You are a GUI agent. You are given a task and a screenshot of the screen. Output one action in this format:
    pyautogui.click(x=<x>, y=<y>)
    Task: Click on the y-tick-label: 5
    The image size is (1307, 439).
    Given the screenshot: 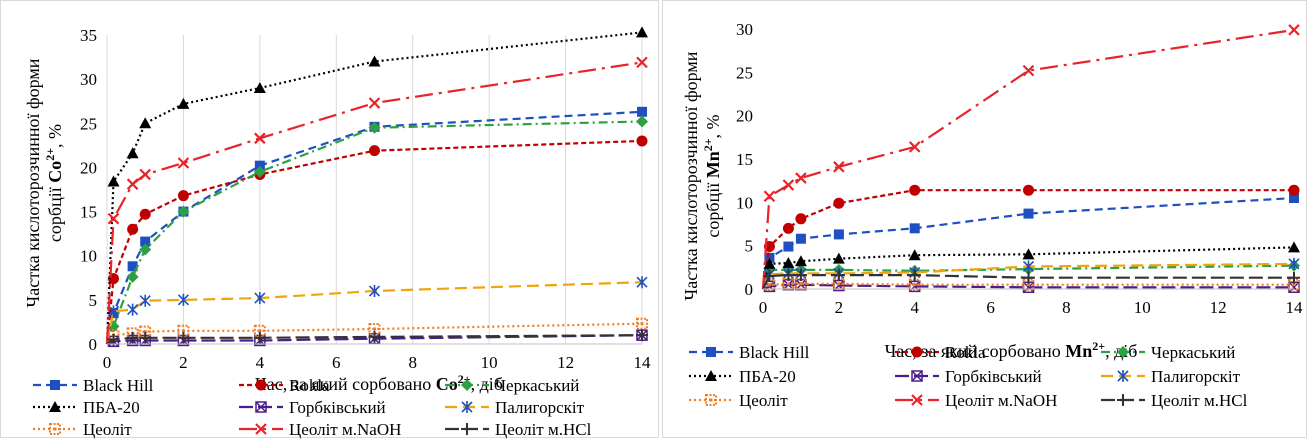 What is the action you would take?
    pyautogui.click(x=93, y=300)
    